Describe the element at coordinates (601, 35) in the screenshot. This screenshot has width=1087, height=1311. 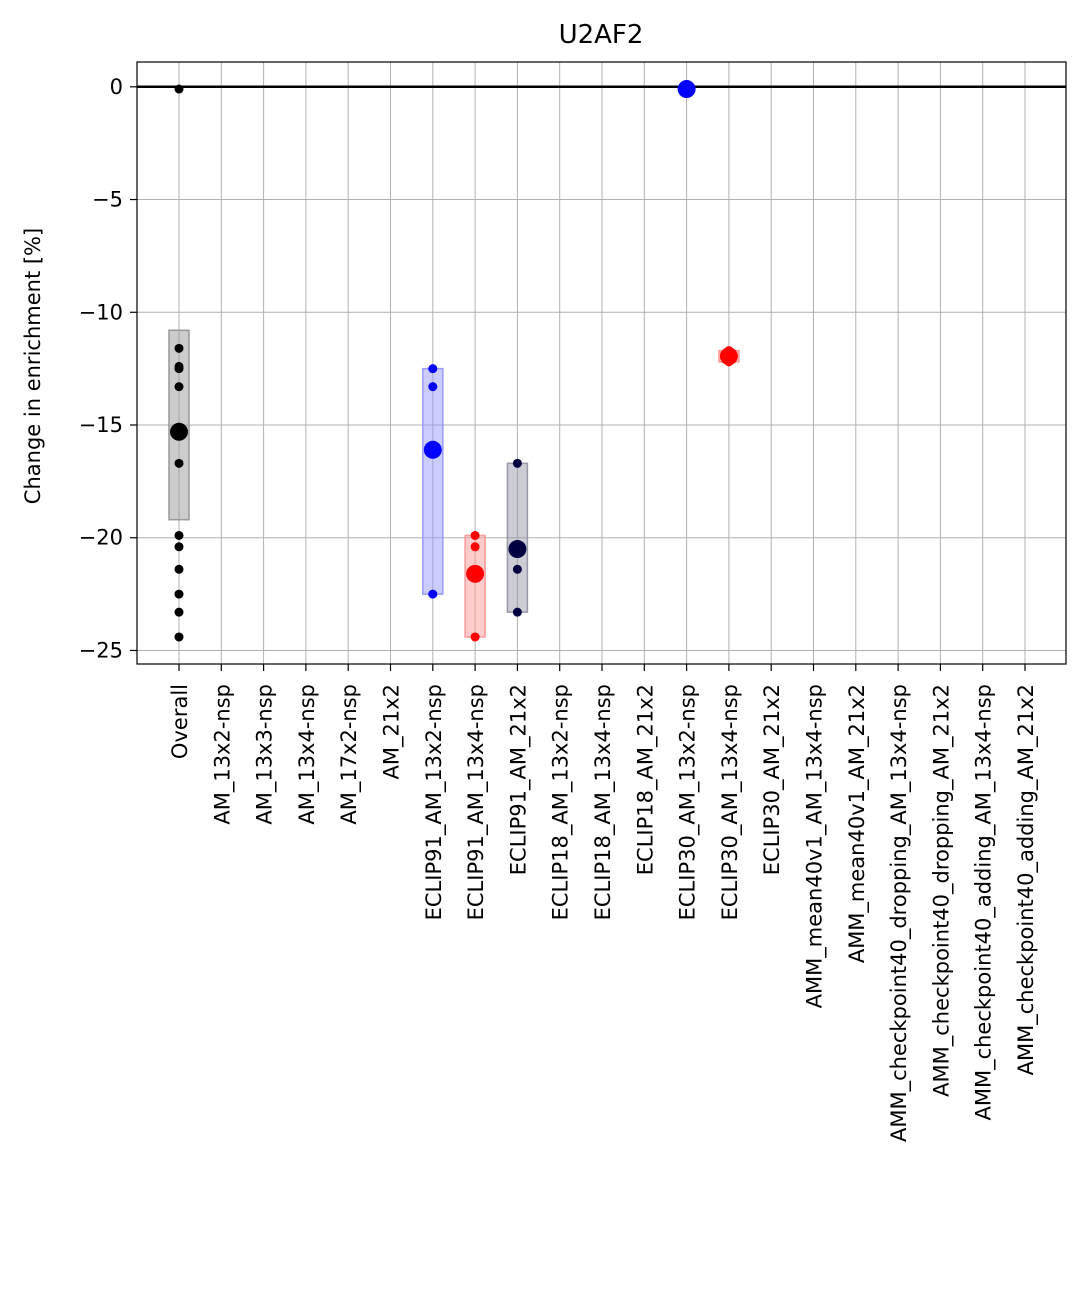
I see `chart-title: U2AF2` at that location.